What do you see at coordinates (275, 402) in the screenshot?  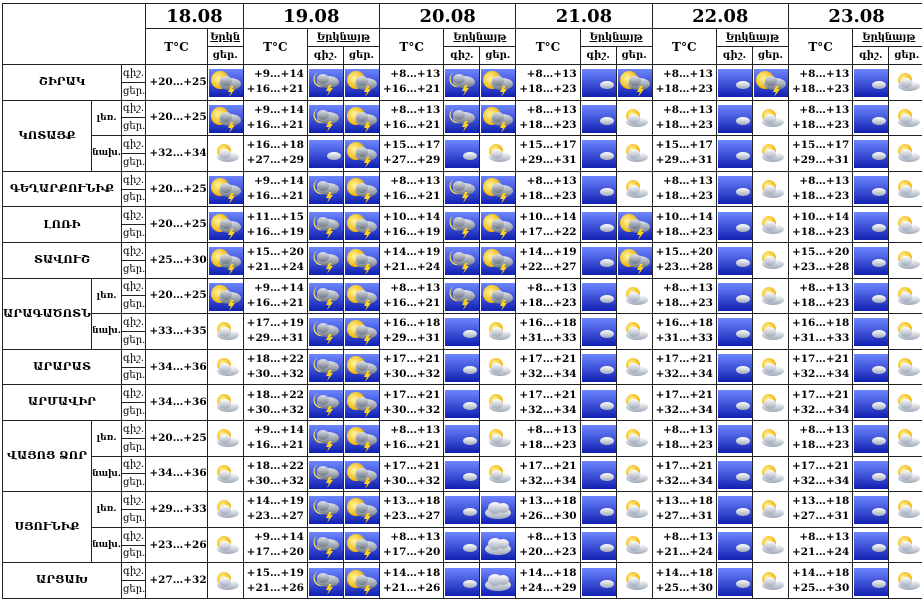 I see `temp-range: +18…+22 +30…+32` at bounding box center [275, 402].